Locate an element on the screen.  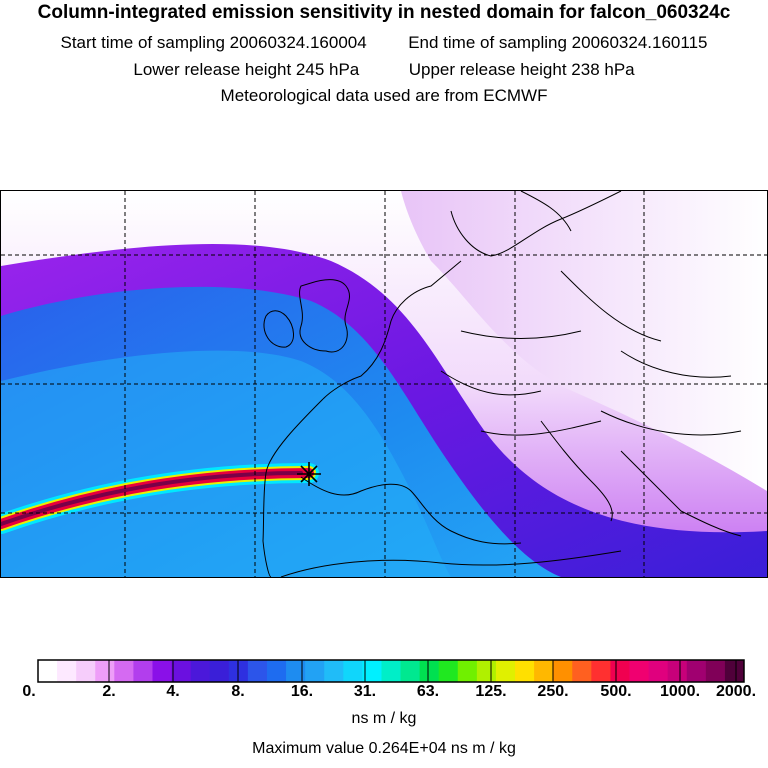
colorbar-tick-label: 2. is located at coordinates (109, 691).